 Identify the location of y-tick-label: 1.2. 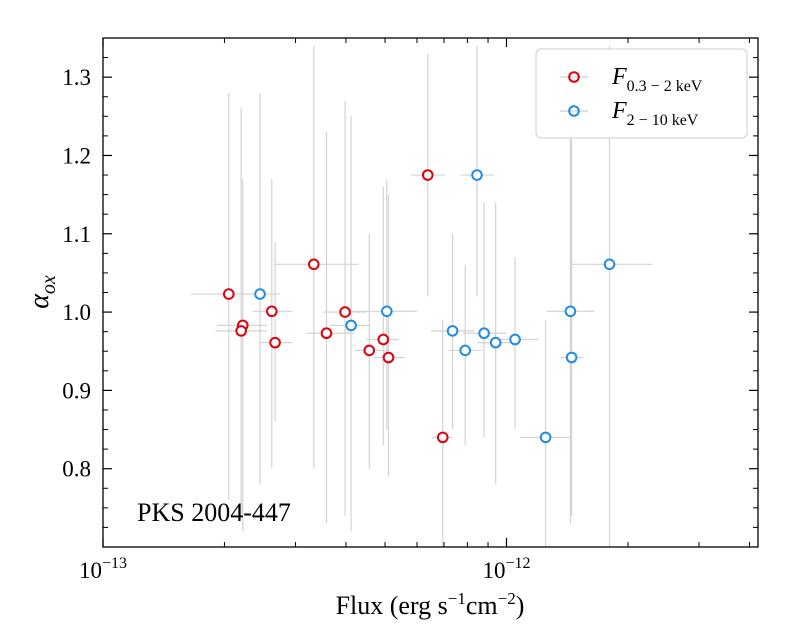
(76, 155).